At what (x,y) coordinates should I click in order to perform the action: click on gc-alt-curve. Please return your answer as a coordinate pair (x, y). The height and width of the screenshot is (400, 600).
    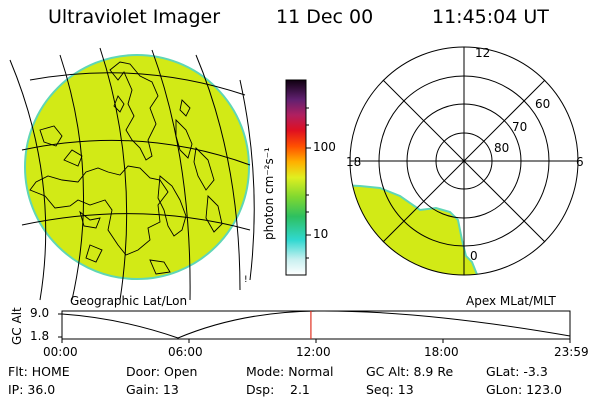
    Looking at the image, I should click on (316, 324).